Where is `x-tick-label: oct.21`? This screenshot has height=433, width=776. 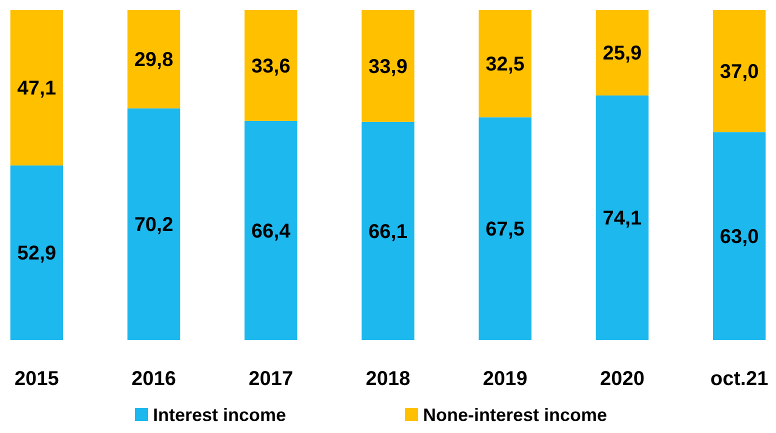
x-tick-label: oct.21 is located at coordinates (739, 379).